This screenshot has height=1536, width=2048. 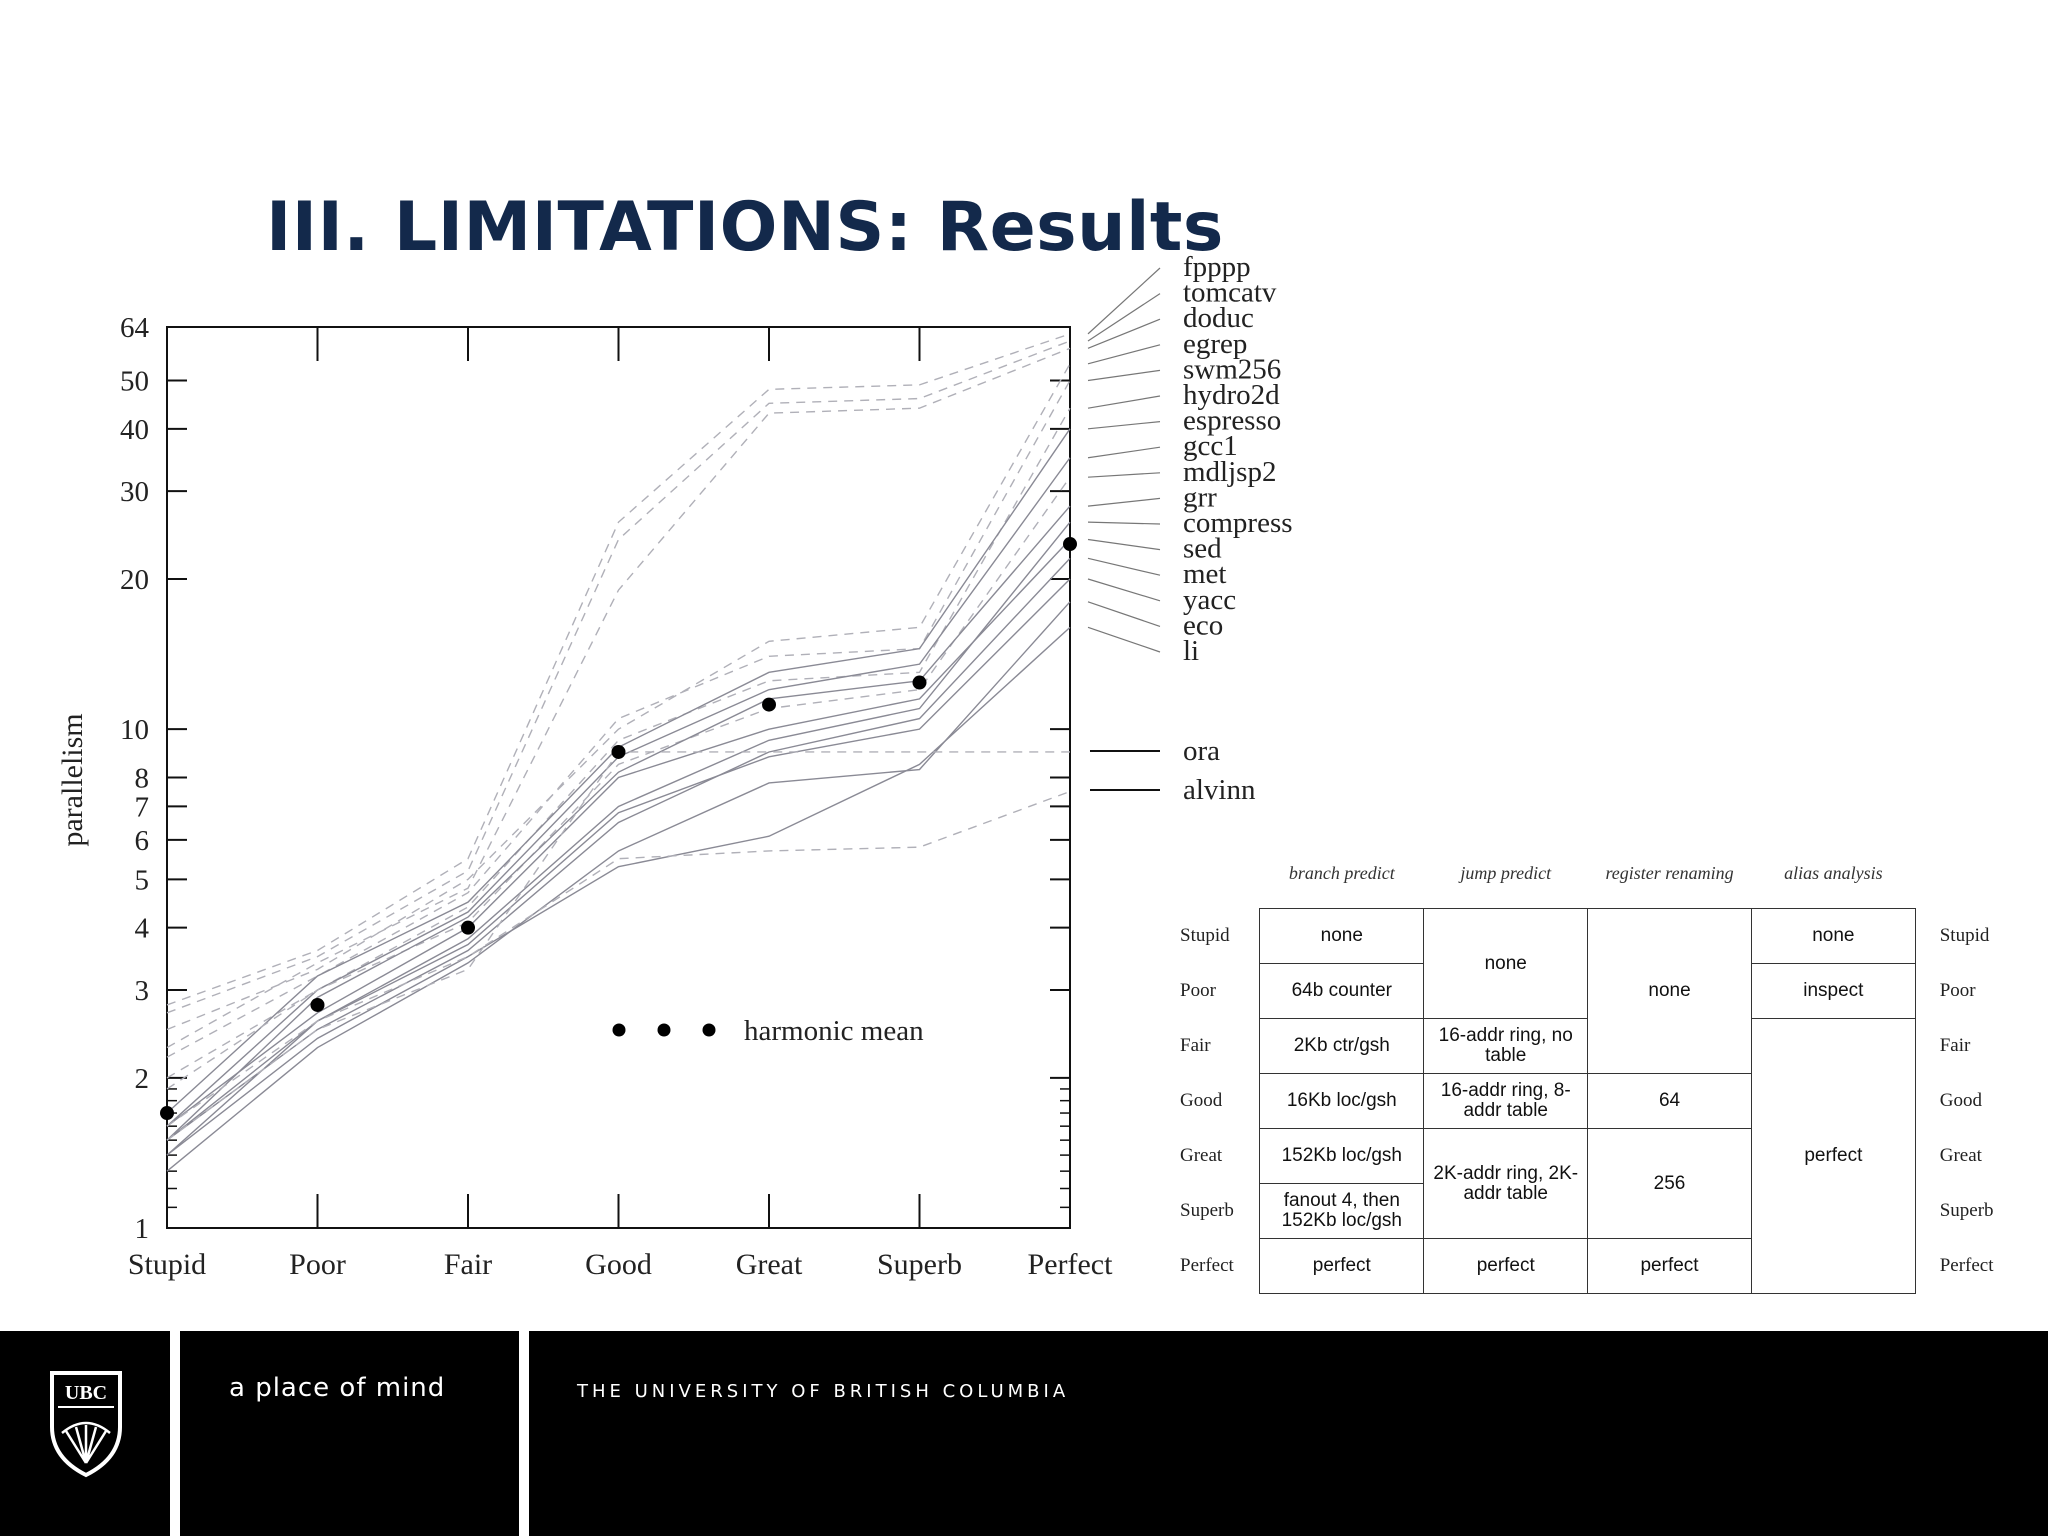 I want to click on legend-label-compress: compress, so click(x=1238, y=523).